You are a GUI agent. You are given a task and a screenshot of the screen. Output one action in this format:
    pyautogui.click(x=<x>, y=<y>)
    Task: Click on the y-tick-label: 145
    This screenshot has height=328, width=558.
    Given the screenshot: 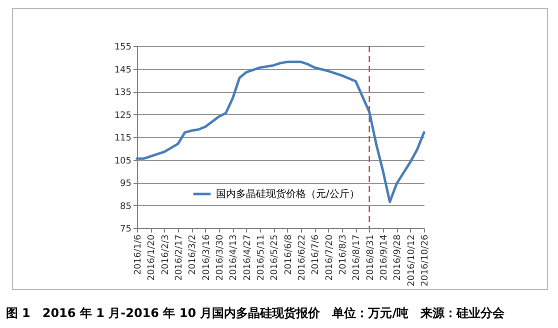 What is the action you would take?
    pyautogui.click(x=123, y=70)
    